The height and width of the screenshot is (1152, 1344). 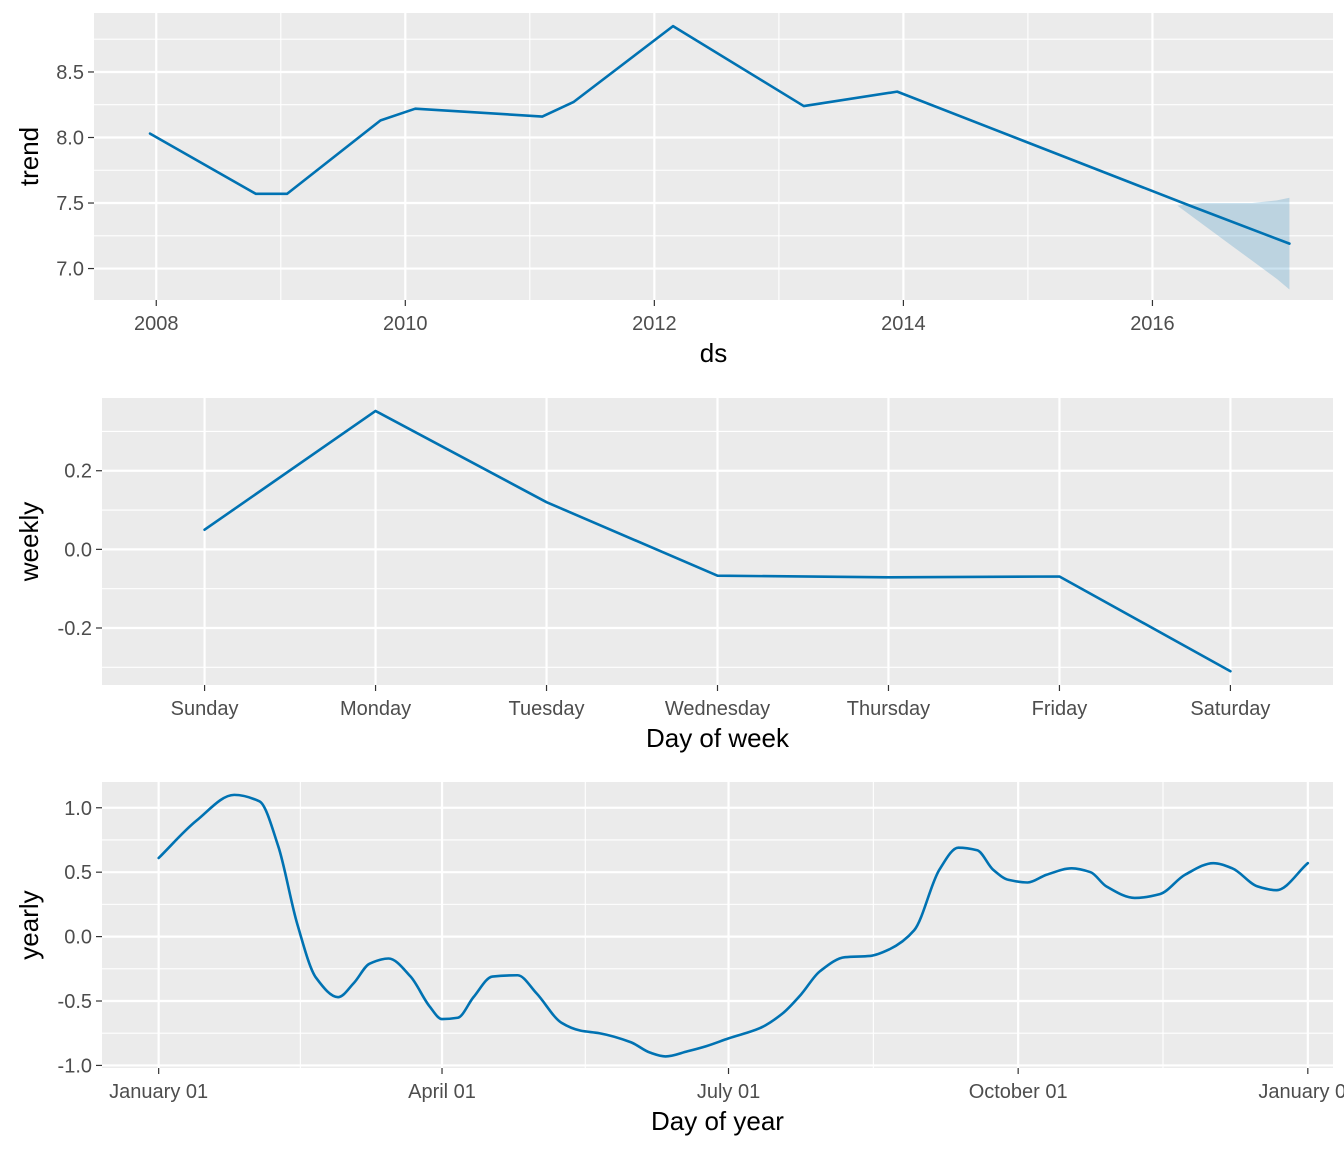 What do you see at coordinates (78, 873) in the screenshot?
I see `y-tick-label: 0.5` at bounding box center [78, 873].